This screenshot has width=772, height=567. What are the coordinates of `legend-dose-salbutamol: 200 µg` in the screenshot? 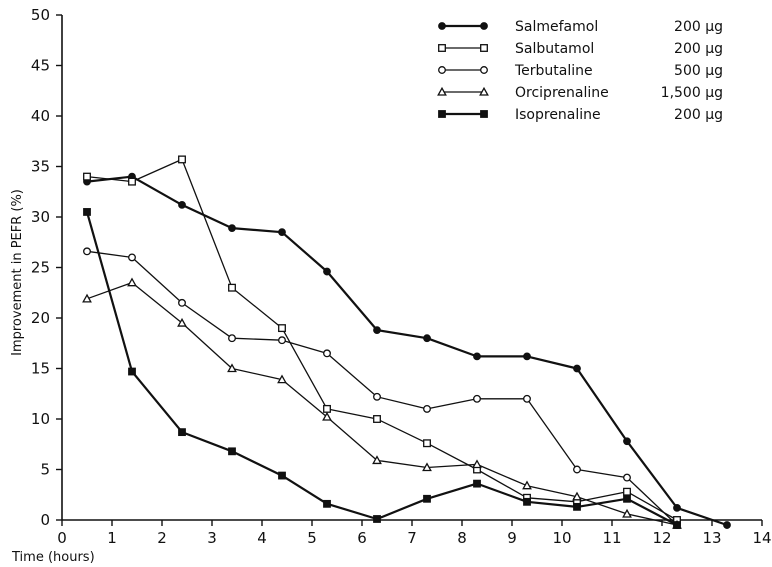 It's located at (698, 49).